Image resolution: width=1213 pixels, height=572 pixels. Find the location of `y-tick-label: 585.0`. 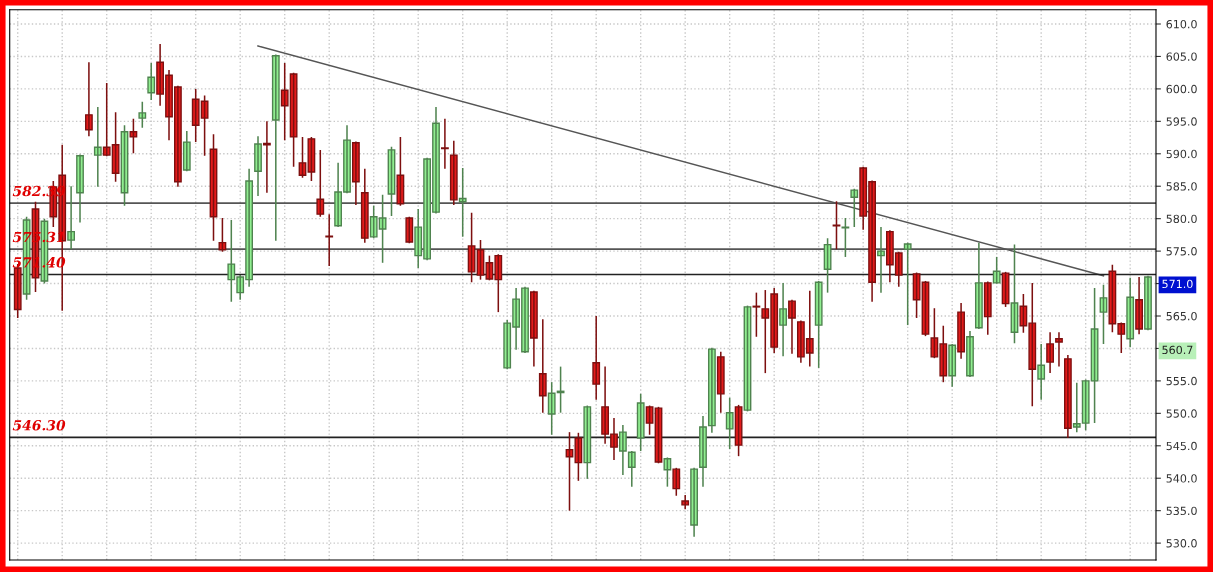

y-tick-label: 585.0 is located at coordinates (1181, 186).